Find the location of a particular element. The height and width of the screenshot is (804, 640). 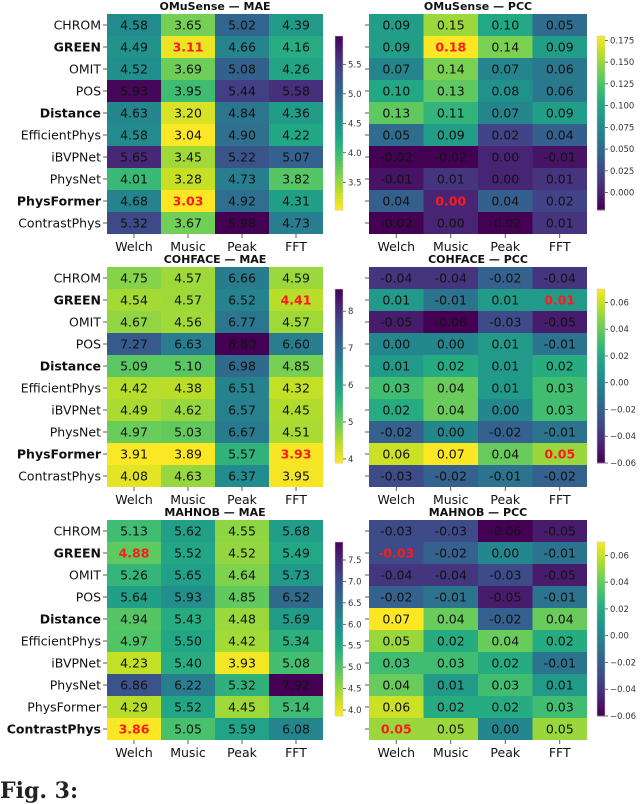

cell-value: 4.64 is located at coordinates (242, 575).